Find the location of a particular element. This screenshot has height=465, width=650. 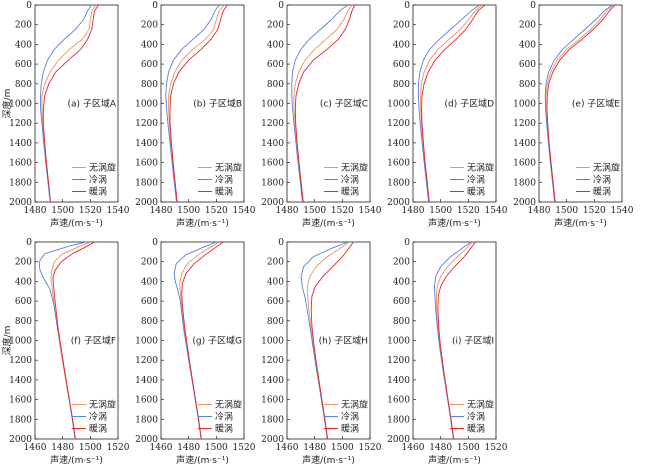

series-line-no-eddy is located at coordinates (196, 103).